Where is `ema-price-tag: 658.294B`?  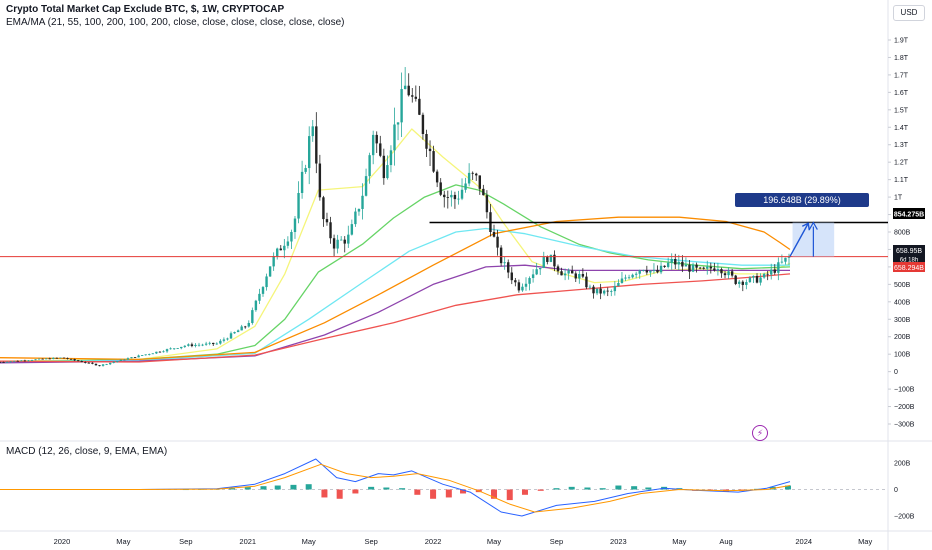
ema-price-tag: 658.294B is located at coordinates (909, 268).